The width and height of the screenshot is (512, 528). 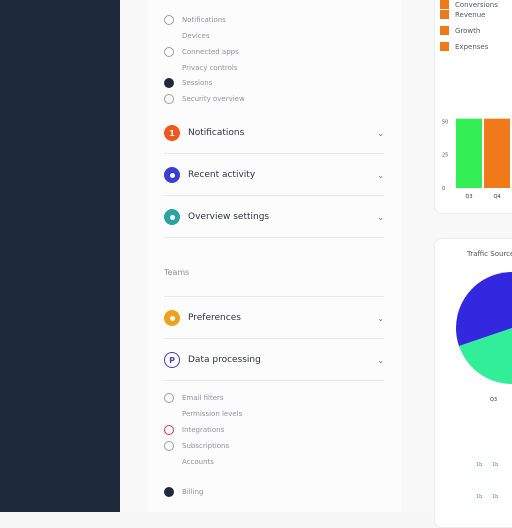 What do you see at coordinates (172, 175) in the screenshot?
I see `activity-icon` at bounding box center [172, 175].